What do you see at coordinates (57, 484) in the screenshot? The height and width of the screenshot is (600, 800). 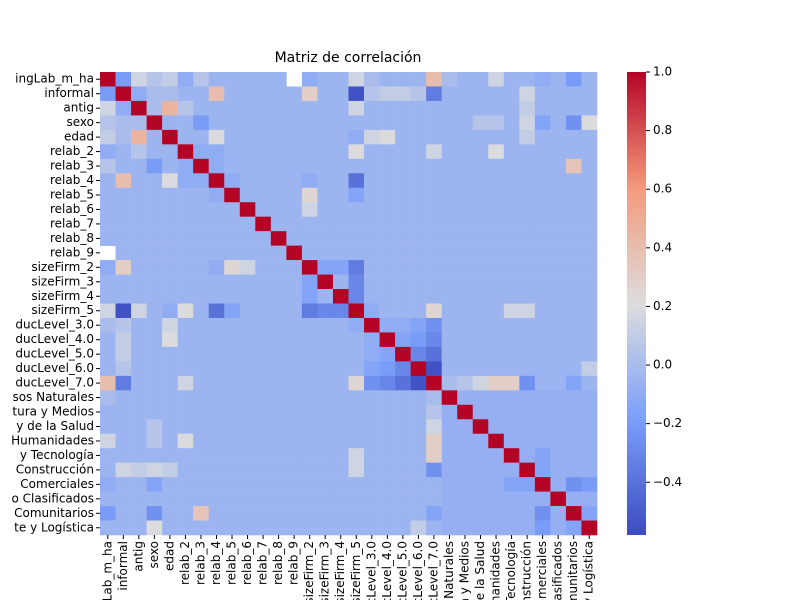 I see `y-tick-label: Comerciales` at bounding box center [57, 484].